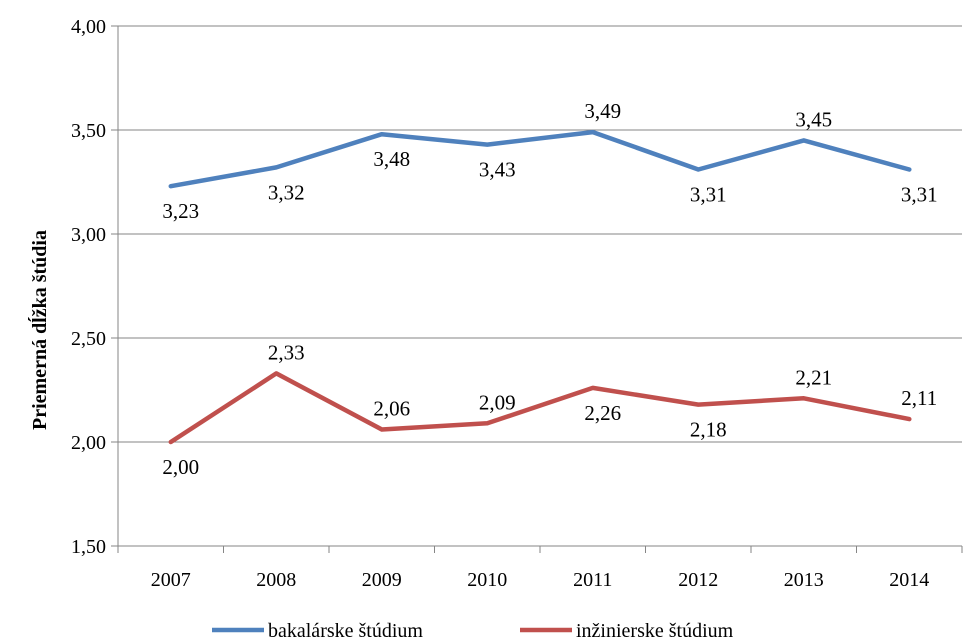  I want to click on data-label: 3,32, so click(286, 192).